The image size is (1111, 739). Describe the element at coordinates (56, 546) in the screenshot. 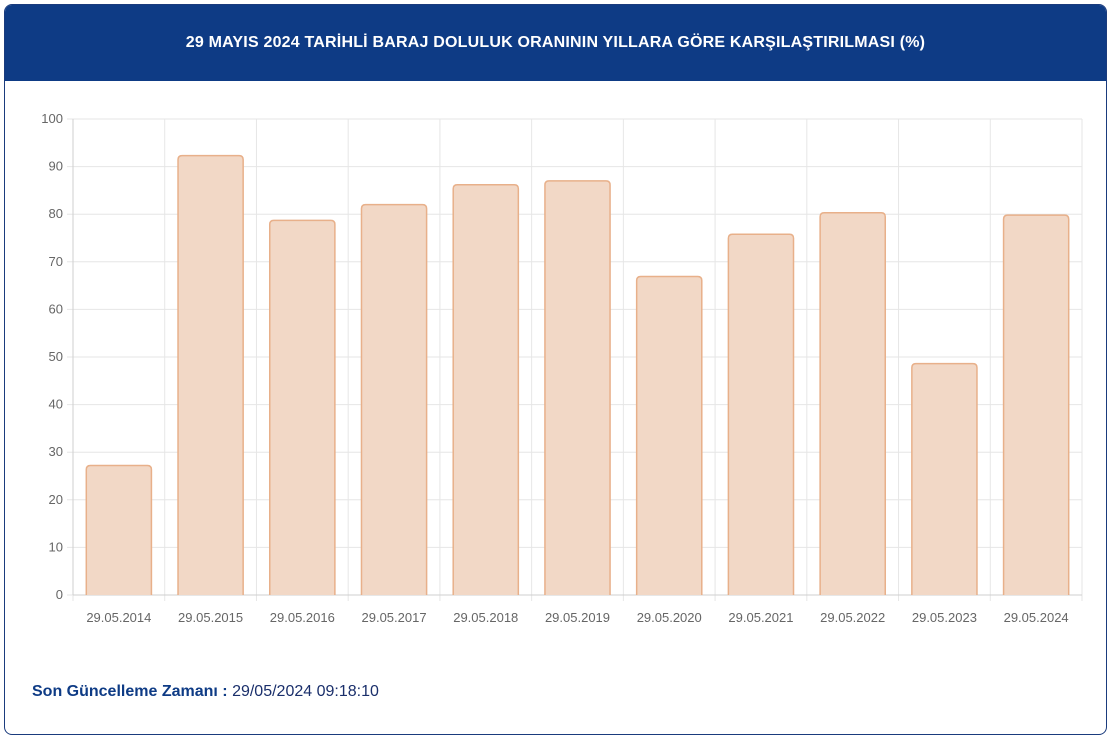

I see `y-tick-label: 10` at that location.